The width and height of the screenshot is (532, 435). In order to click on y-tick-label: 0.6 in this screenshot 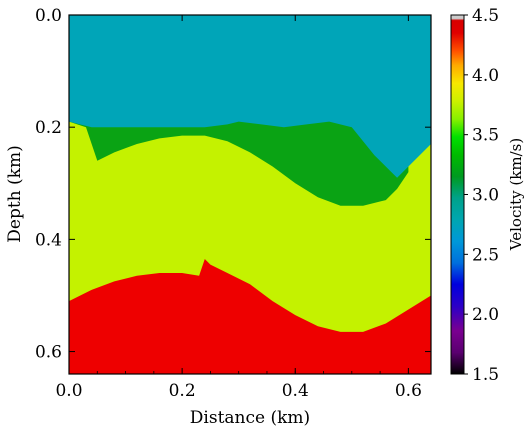, I will do `click(48, 353)`.